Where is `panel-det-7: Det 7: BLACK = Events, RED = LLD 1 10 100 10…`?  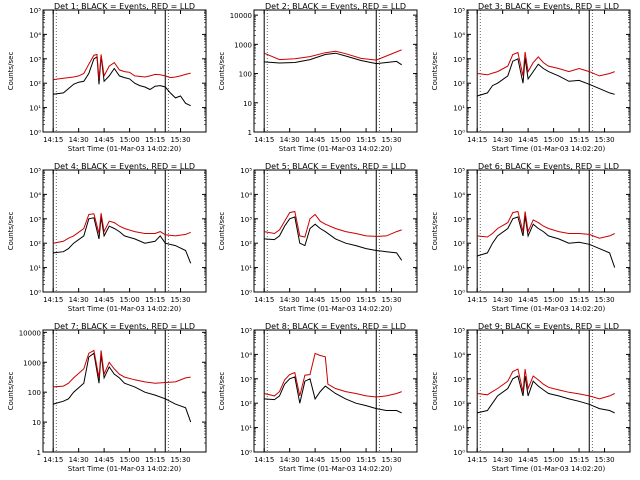
panel-det-7: Det 7: BLACK = Events, RED = LLD 1 10 100 10… is located at coordinates (107, 397).